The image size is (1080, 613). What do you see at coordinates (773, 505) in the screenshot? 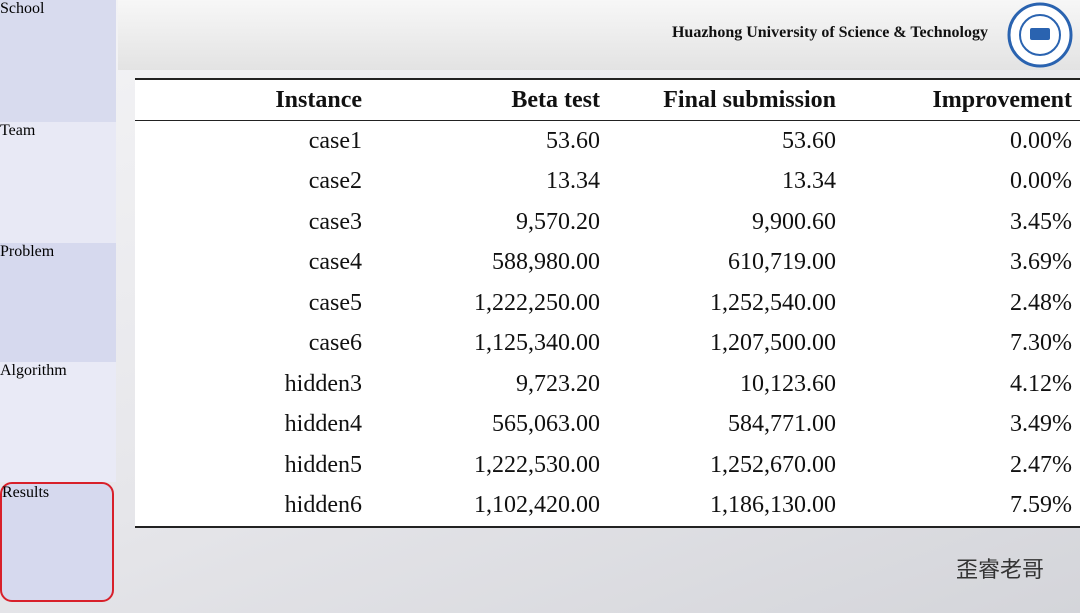
I see `table-cell: 1,186,130.00` at bounding box center [773, 505].